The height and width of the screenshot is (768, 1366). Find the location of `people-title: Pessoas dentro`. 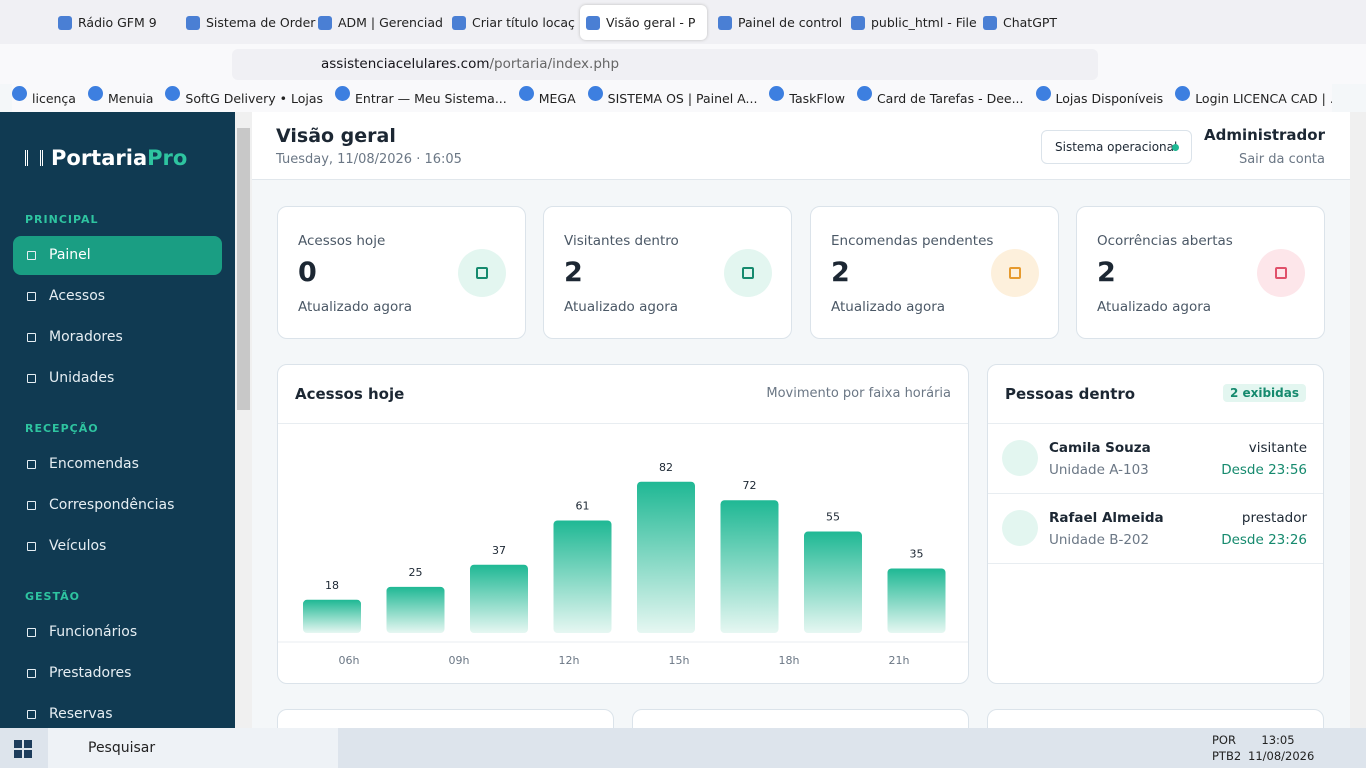

people-title: Pessoas dentro is located at coordinates (1070, 394).